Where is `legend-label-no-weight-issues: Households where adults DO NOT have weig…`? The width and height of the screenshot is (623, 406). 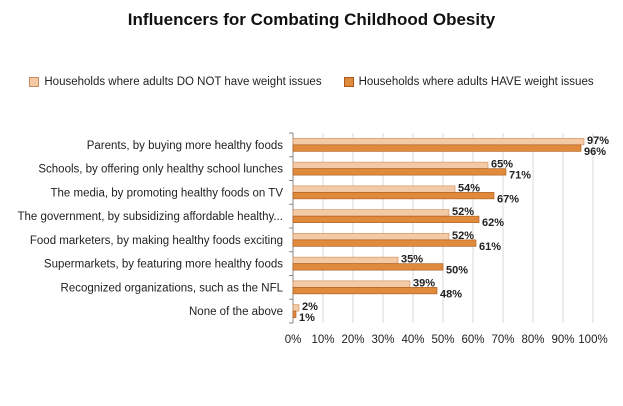 legend-label-no-weight-issues: Households where adults DO NOT have weig… is located at coordinates (183, 82).